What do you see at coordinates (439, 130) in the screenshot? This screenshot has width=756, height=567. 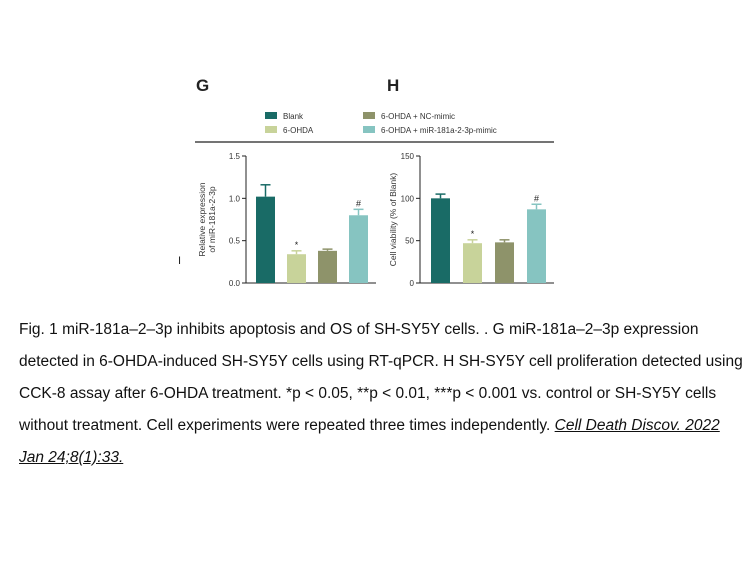 I see `legend-label-mir-mimic: 6-OHDA + miR-181a-2-3p-mimic` at bounding box center [439, 130].